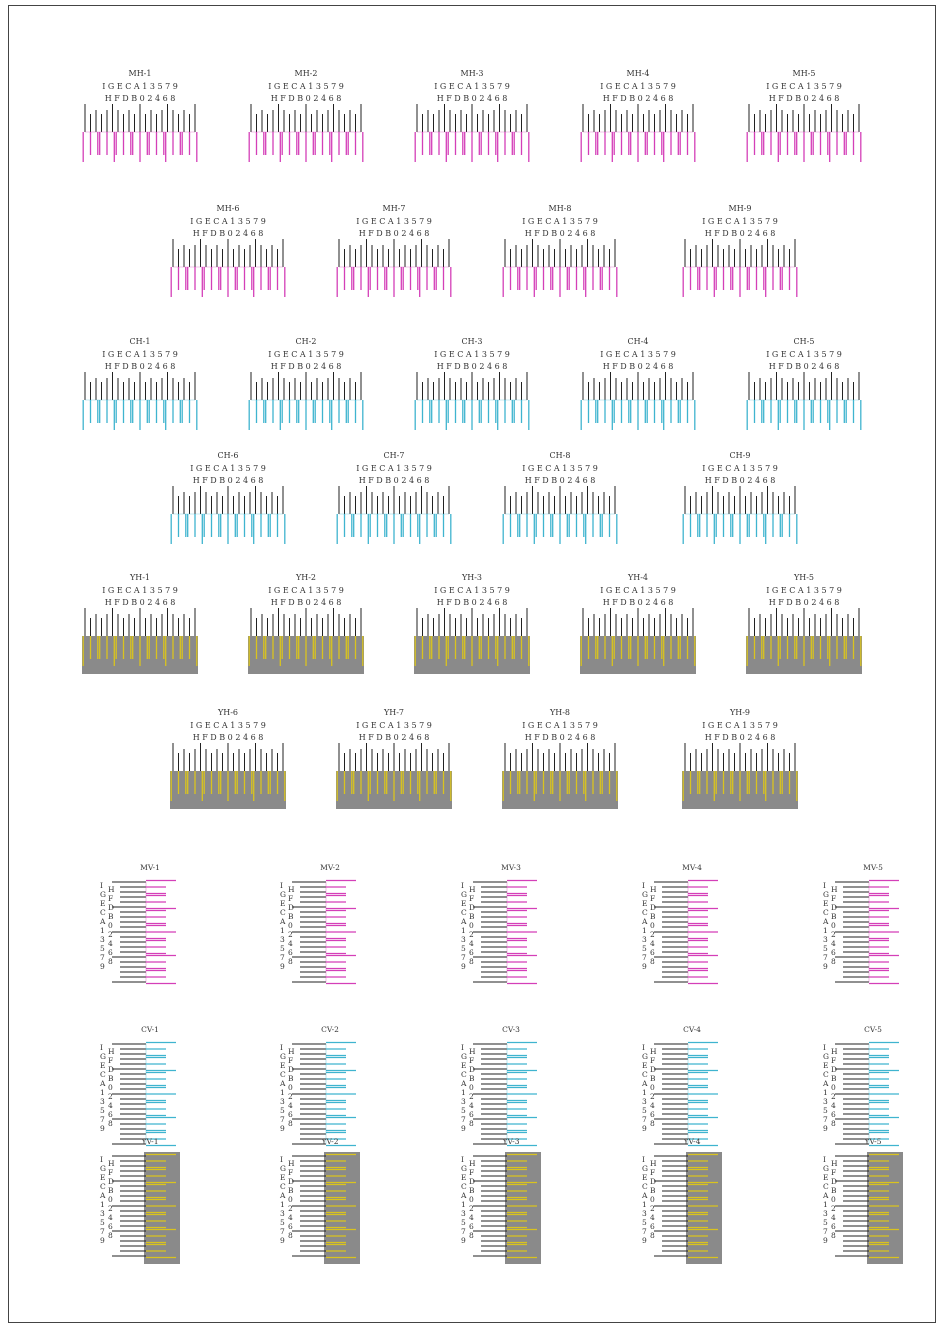  What do you see at coordinates (150, 867) in the screenshot?
I see `pattern-label: MV-1` at bounding box center [150, 867].